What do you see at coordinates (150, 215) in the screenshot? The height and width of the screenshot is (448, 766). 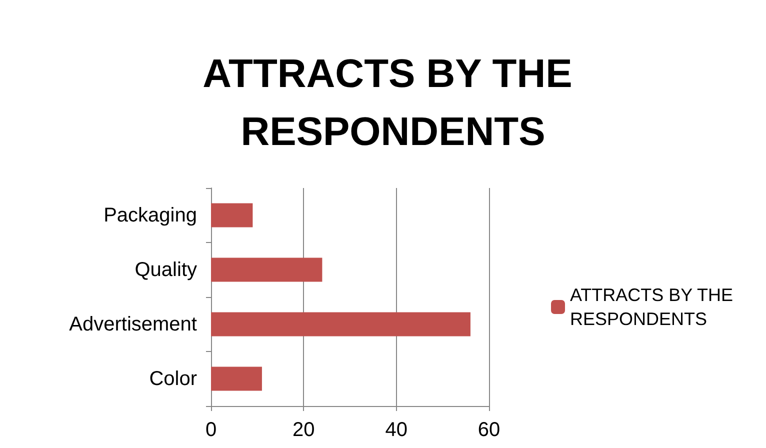 I see `y-tick-label: Packaging` at bounding box center [150, 215].